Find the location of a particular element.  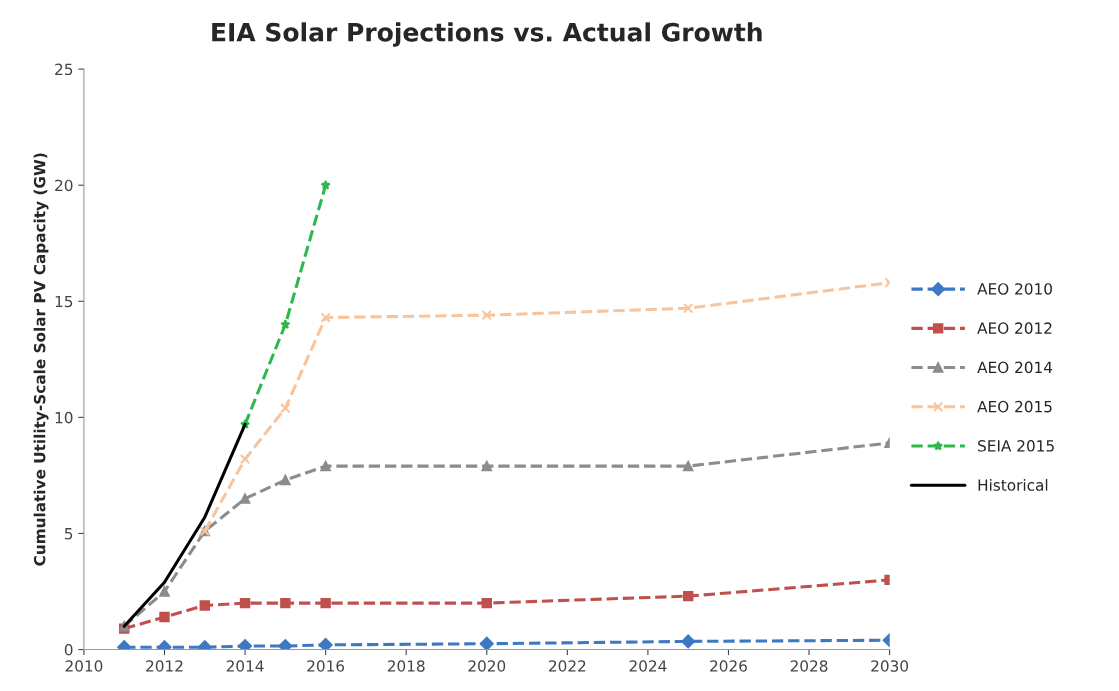

y-tick-label: 0 is located at coordinates (68, 650).